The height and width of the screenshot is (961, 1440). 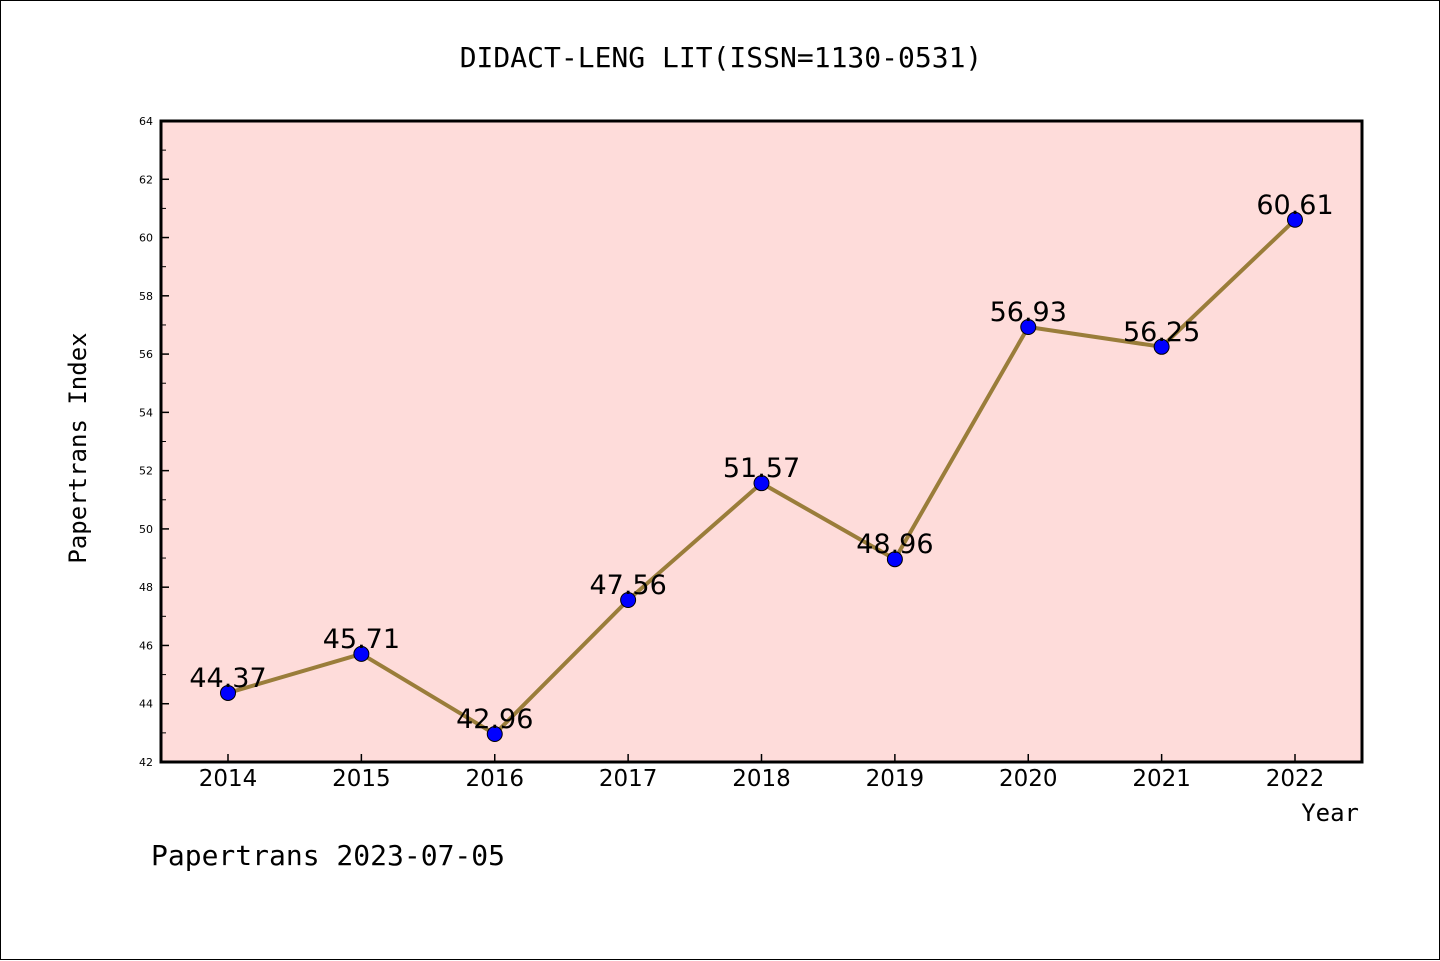 I want to click on y-tick-label: 54, so click(x=146, y=412).